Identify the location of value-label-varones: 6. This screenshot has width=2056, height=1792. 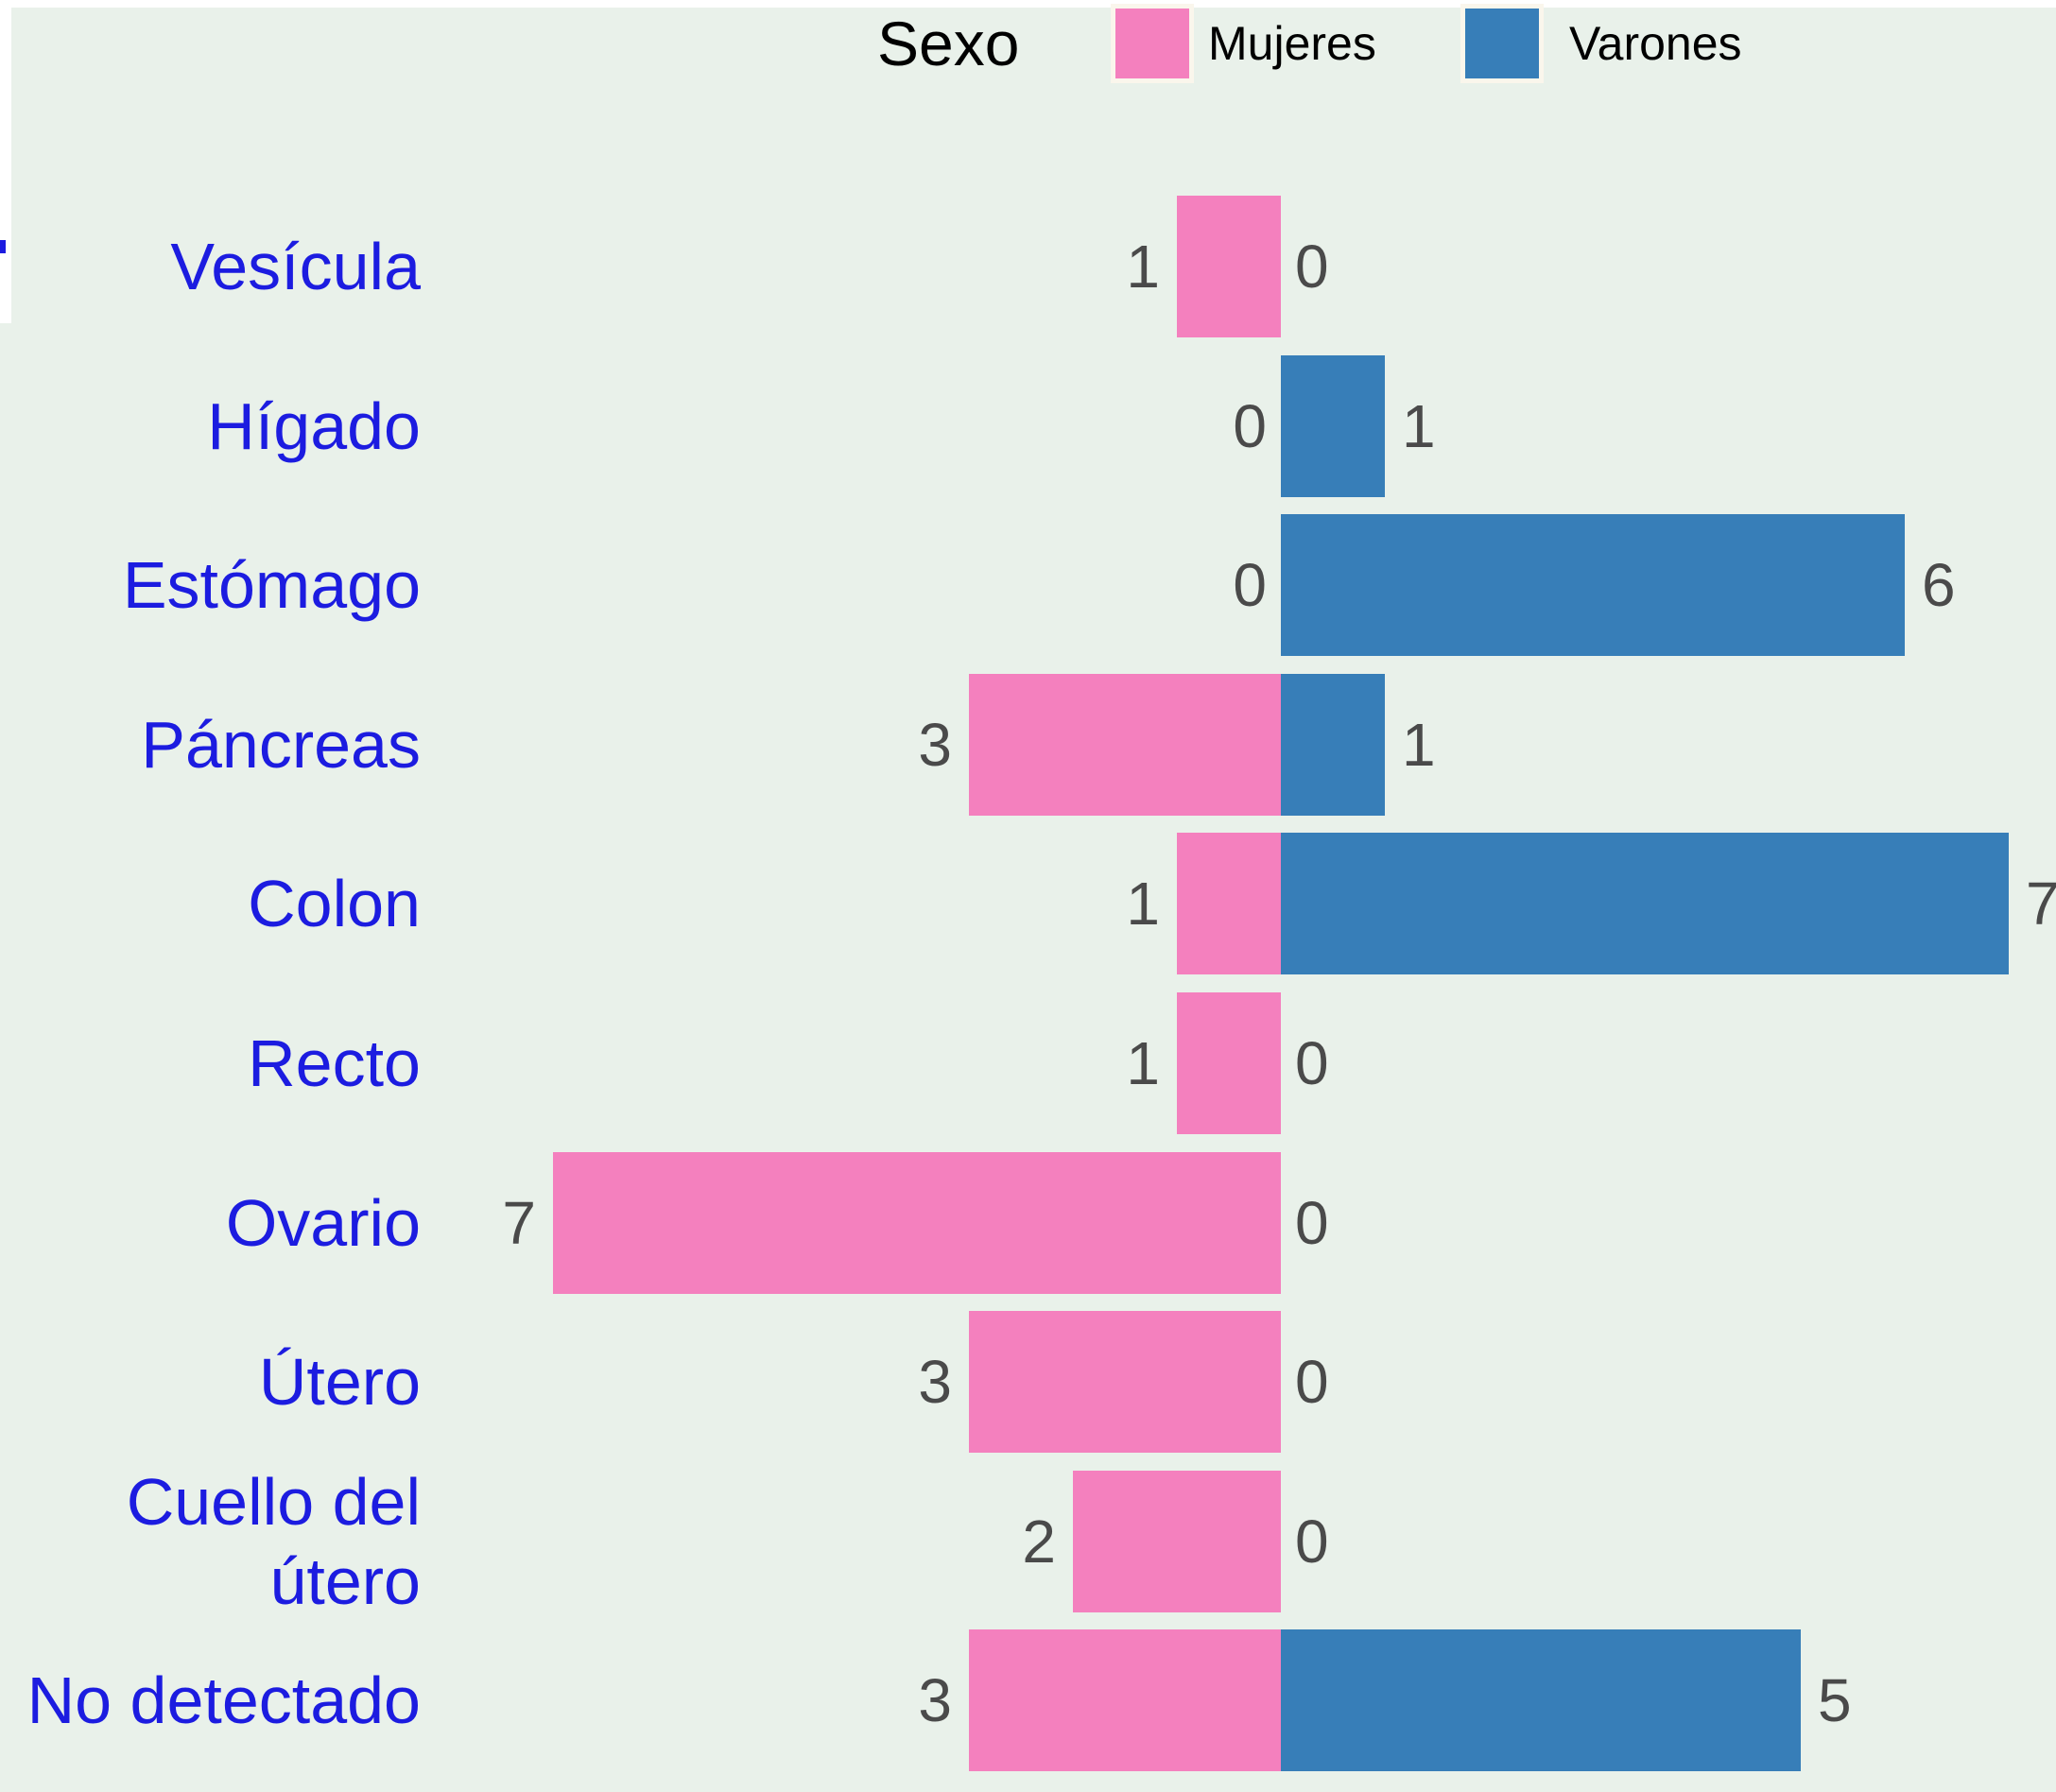
(1939, 585).